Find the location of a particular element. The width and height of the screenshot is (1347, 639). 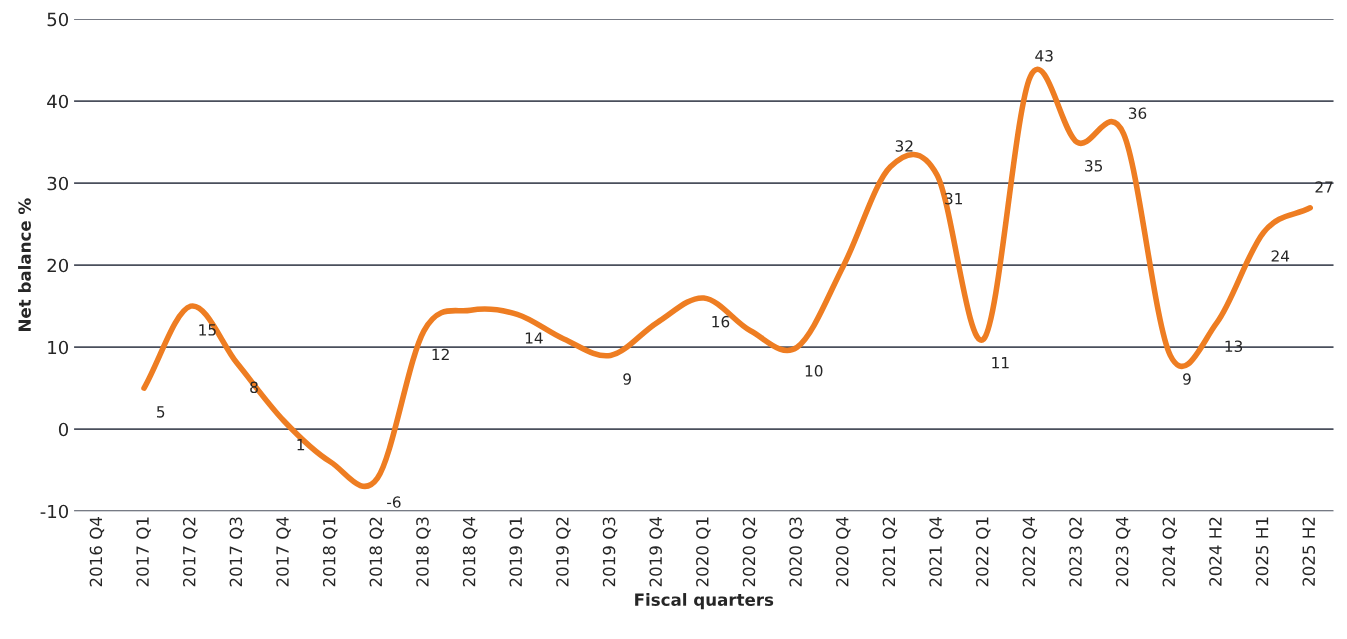

x-axis-title: Fiscal quarters is located at coordinates (704, 601).